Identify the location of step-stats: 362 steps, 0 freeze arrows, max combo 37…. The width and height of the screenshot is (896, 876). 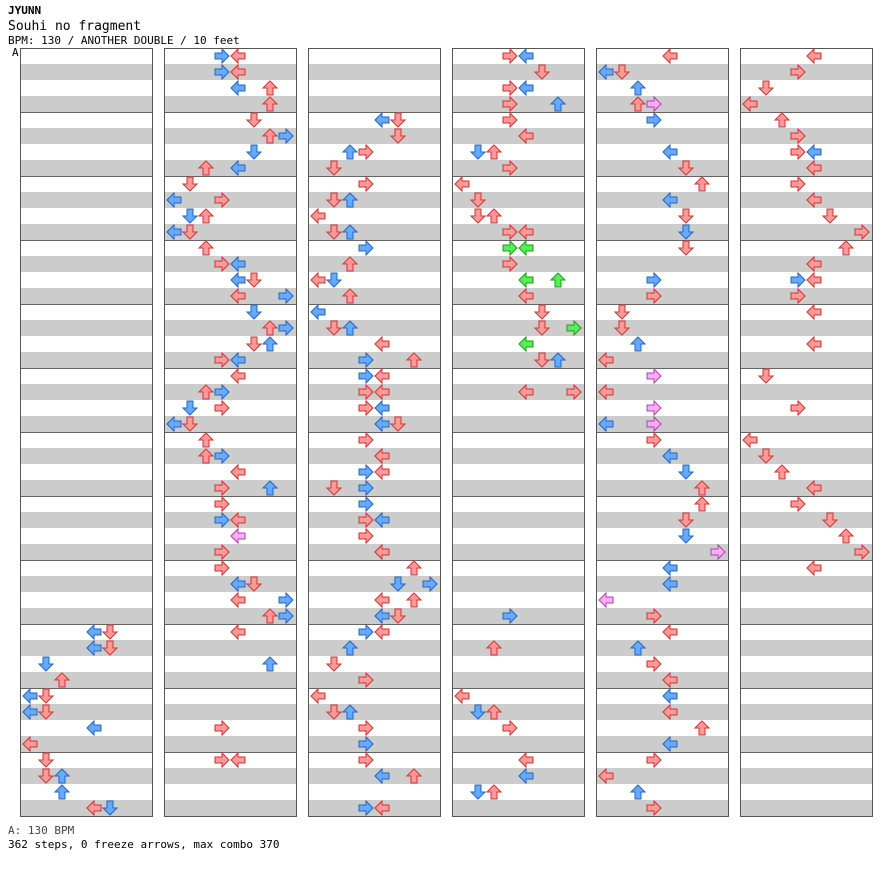
(144, 844).